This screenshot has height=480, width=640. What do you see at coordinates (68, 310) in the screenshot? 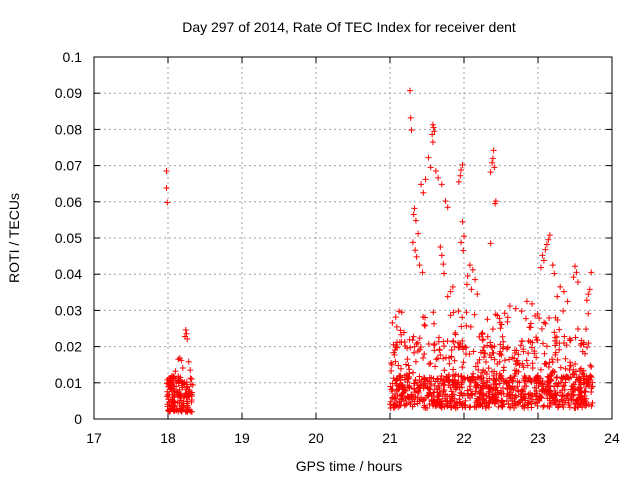
I see `y-tick-label: 0.03` at bounding box center [68, 310].